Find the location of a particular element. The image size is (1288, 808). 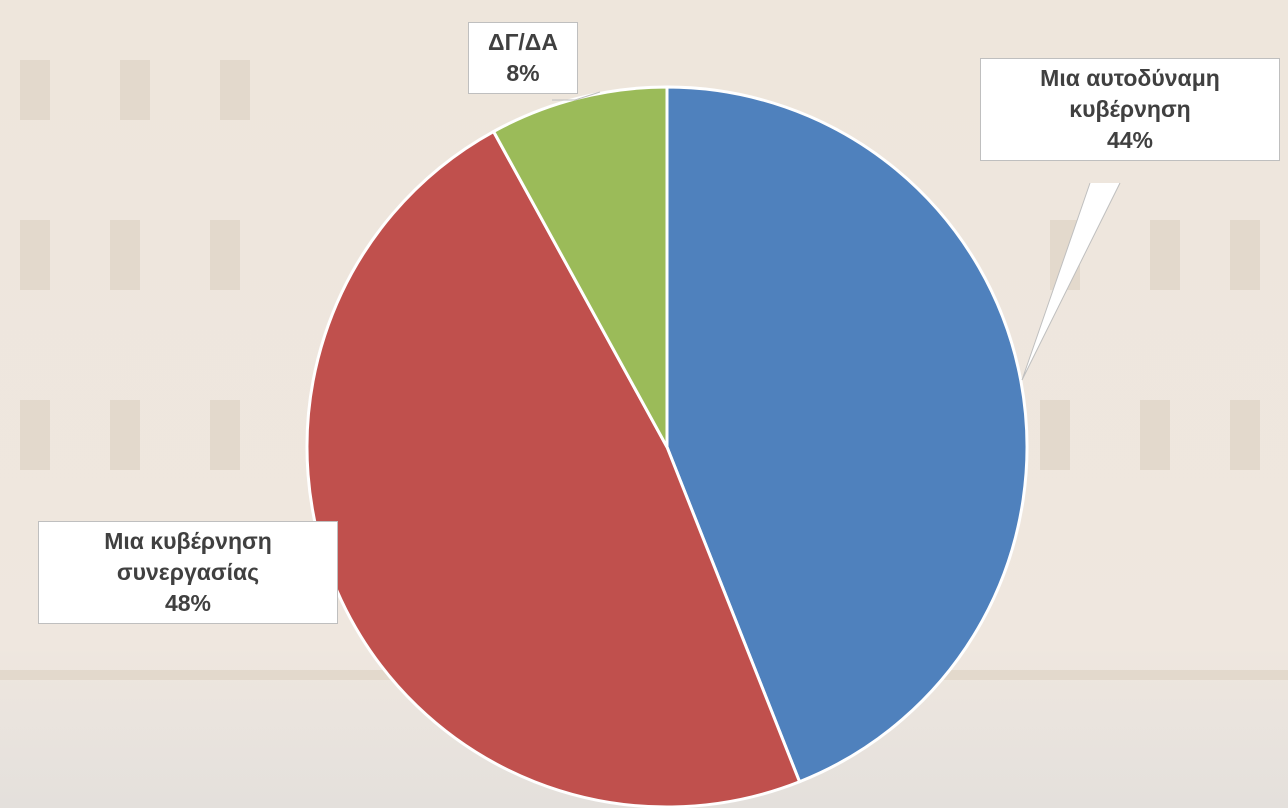

data-label: Μια αυτοδύναμη κυβέρνηση 44% is located at coordinates (1130, 109).